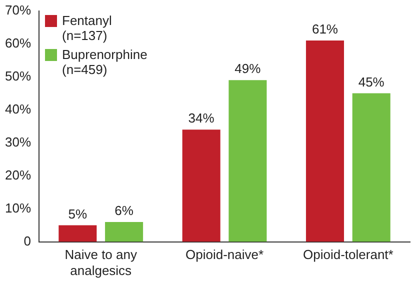 The image size is (420, 285). What do you see at coordinates (248, 68) in the screenshot?
I see `data-label: 49%` at bounding box center [248, 68].